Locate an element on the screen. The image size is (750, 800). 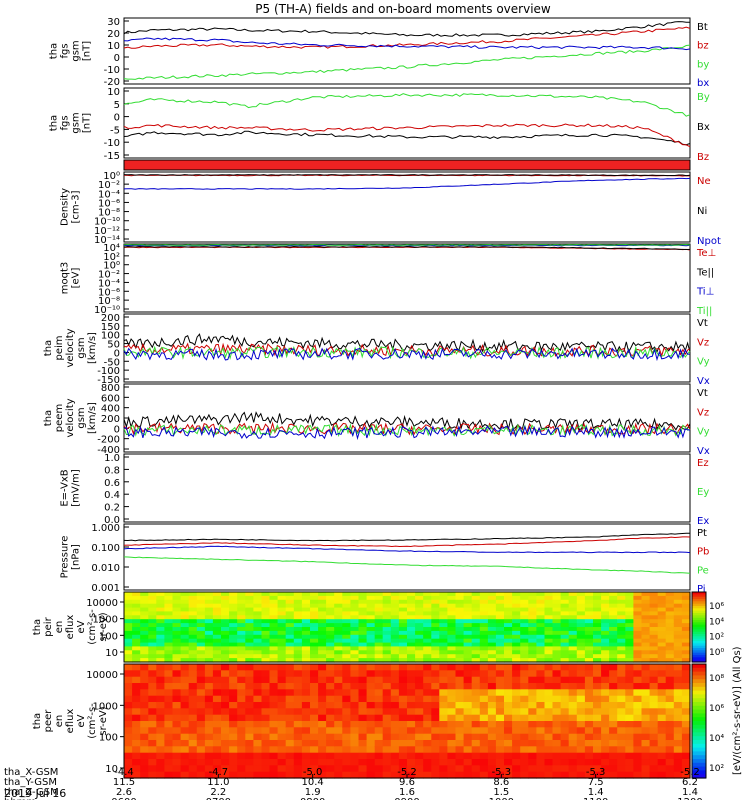
legend-entry: Pb is located at coordinates (703, 552).